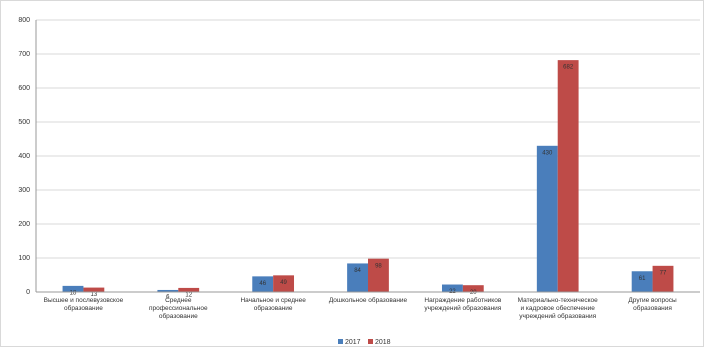 Image resolution: width=704 pixels, height=347 pixels. Describe the element at coordinates (273, 304) in the screenshot. I see `x-tick-label: Начальное и среднее образование` at that location.